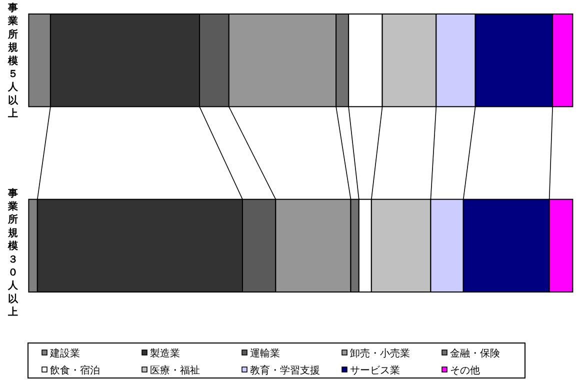 This screenshot has width=578, height=386. Describe the element at coordinates (75, 370) in the screenshot. I see `legend-label: 飲食・宿泊` at that location.